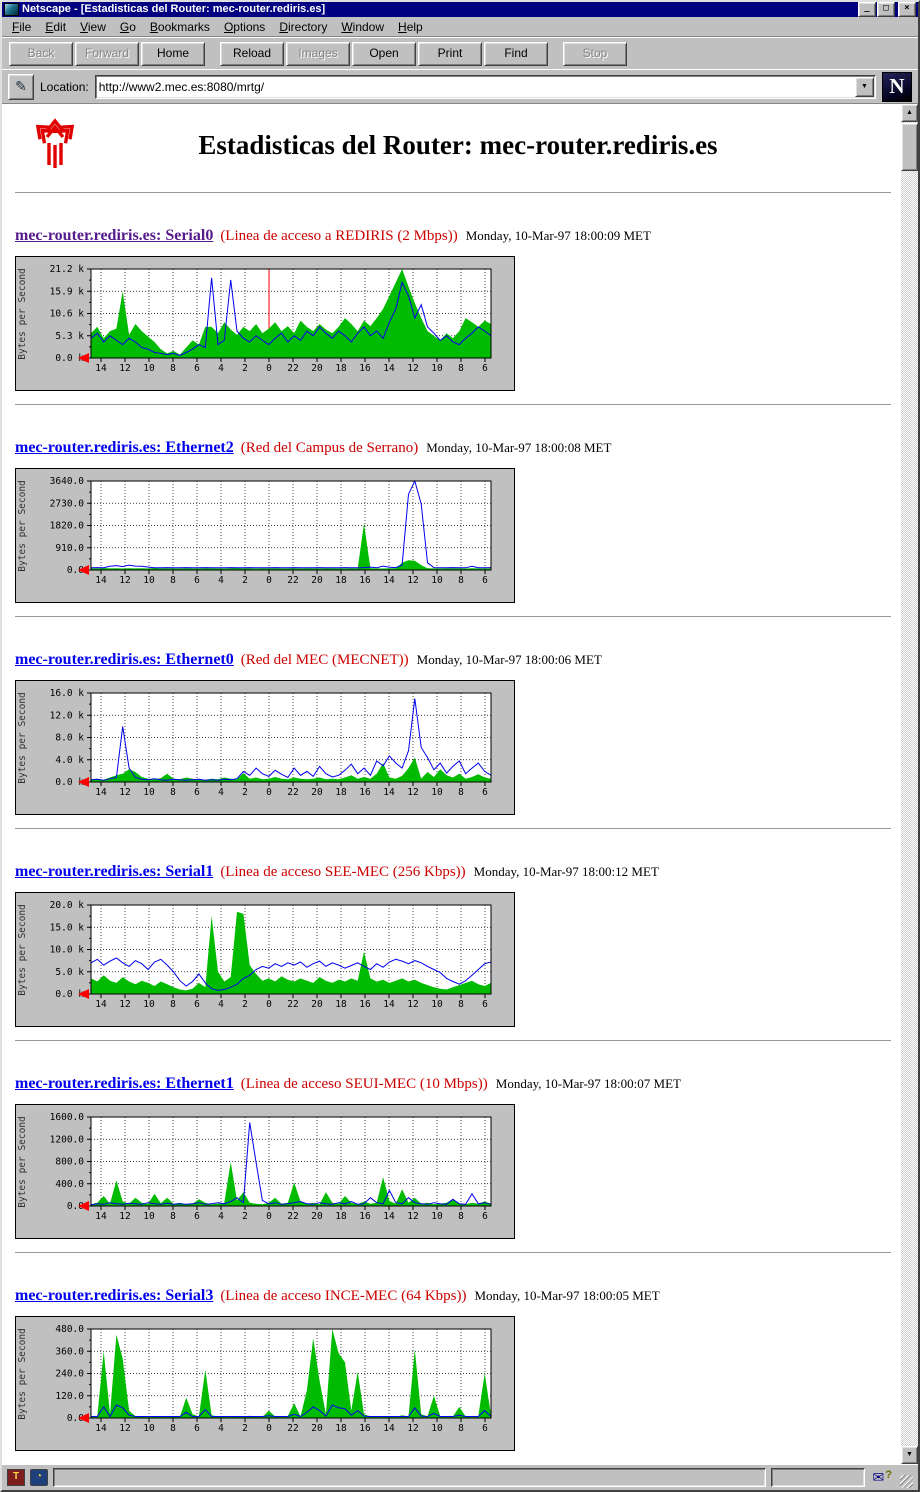 This screenshot has width=920, height=1492. What do you see at coordinates (11, 9) in the screenshot?
I see `netscape-app-icon` at bounding box center [11, 9].